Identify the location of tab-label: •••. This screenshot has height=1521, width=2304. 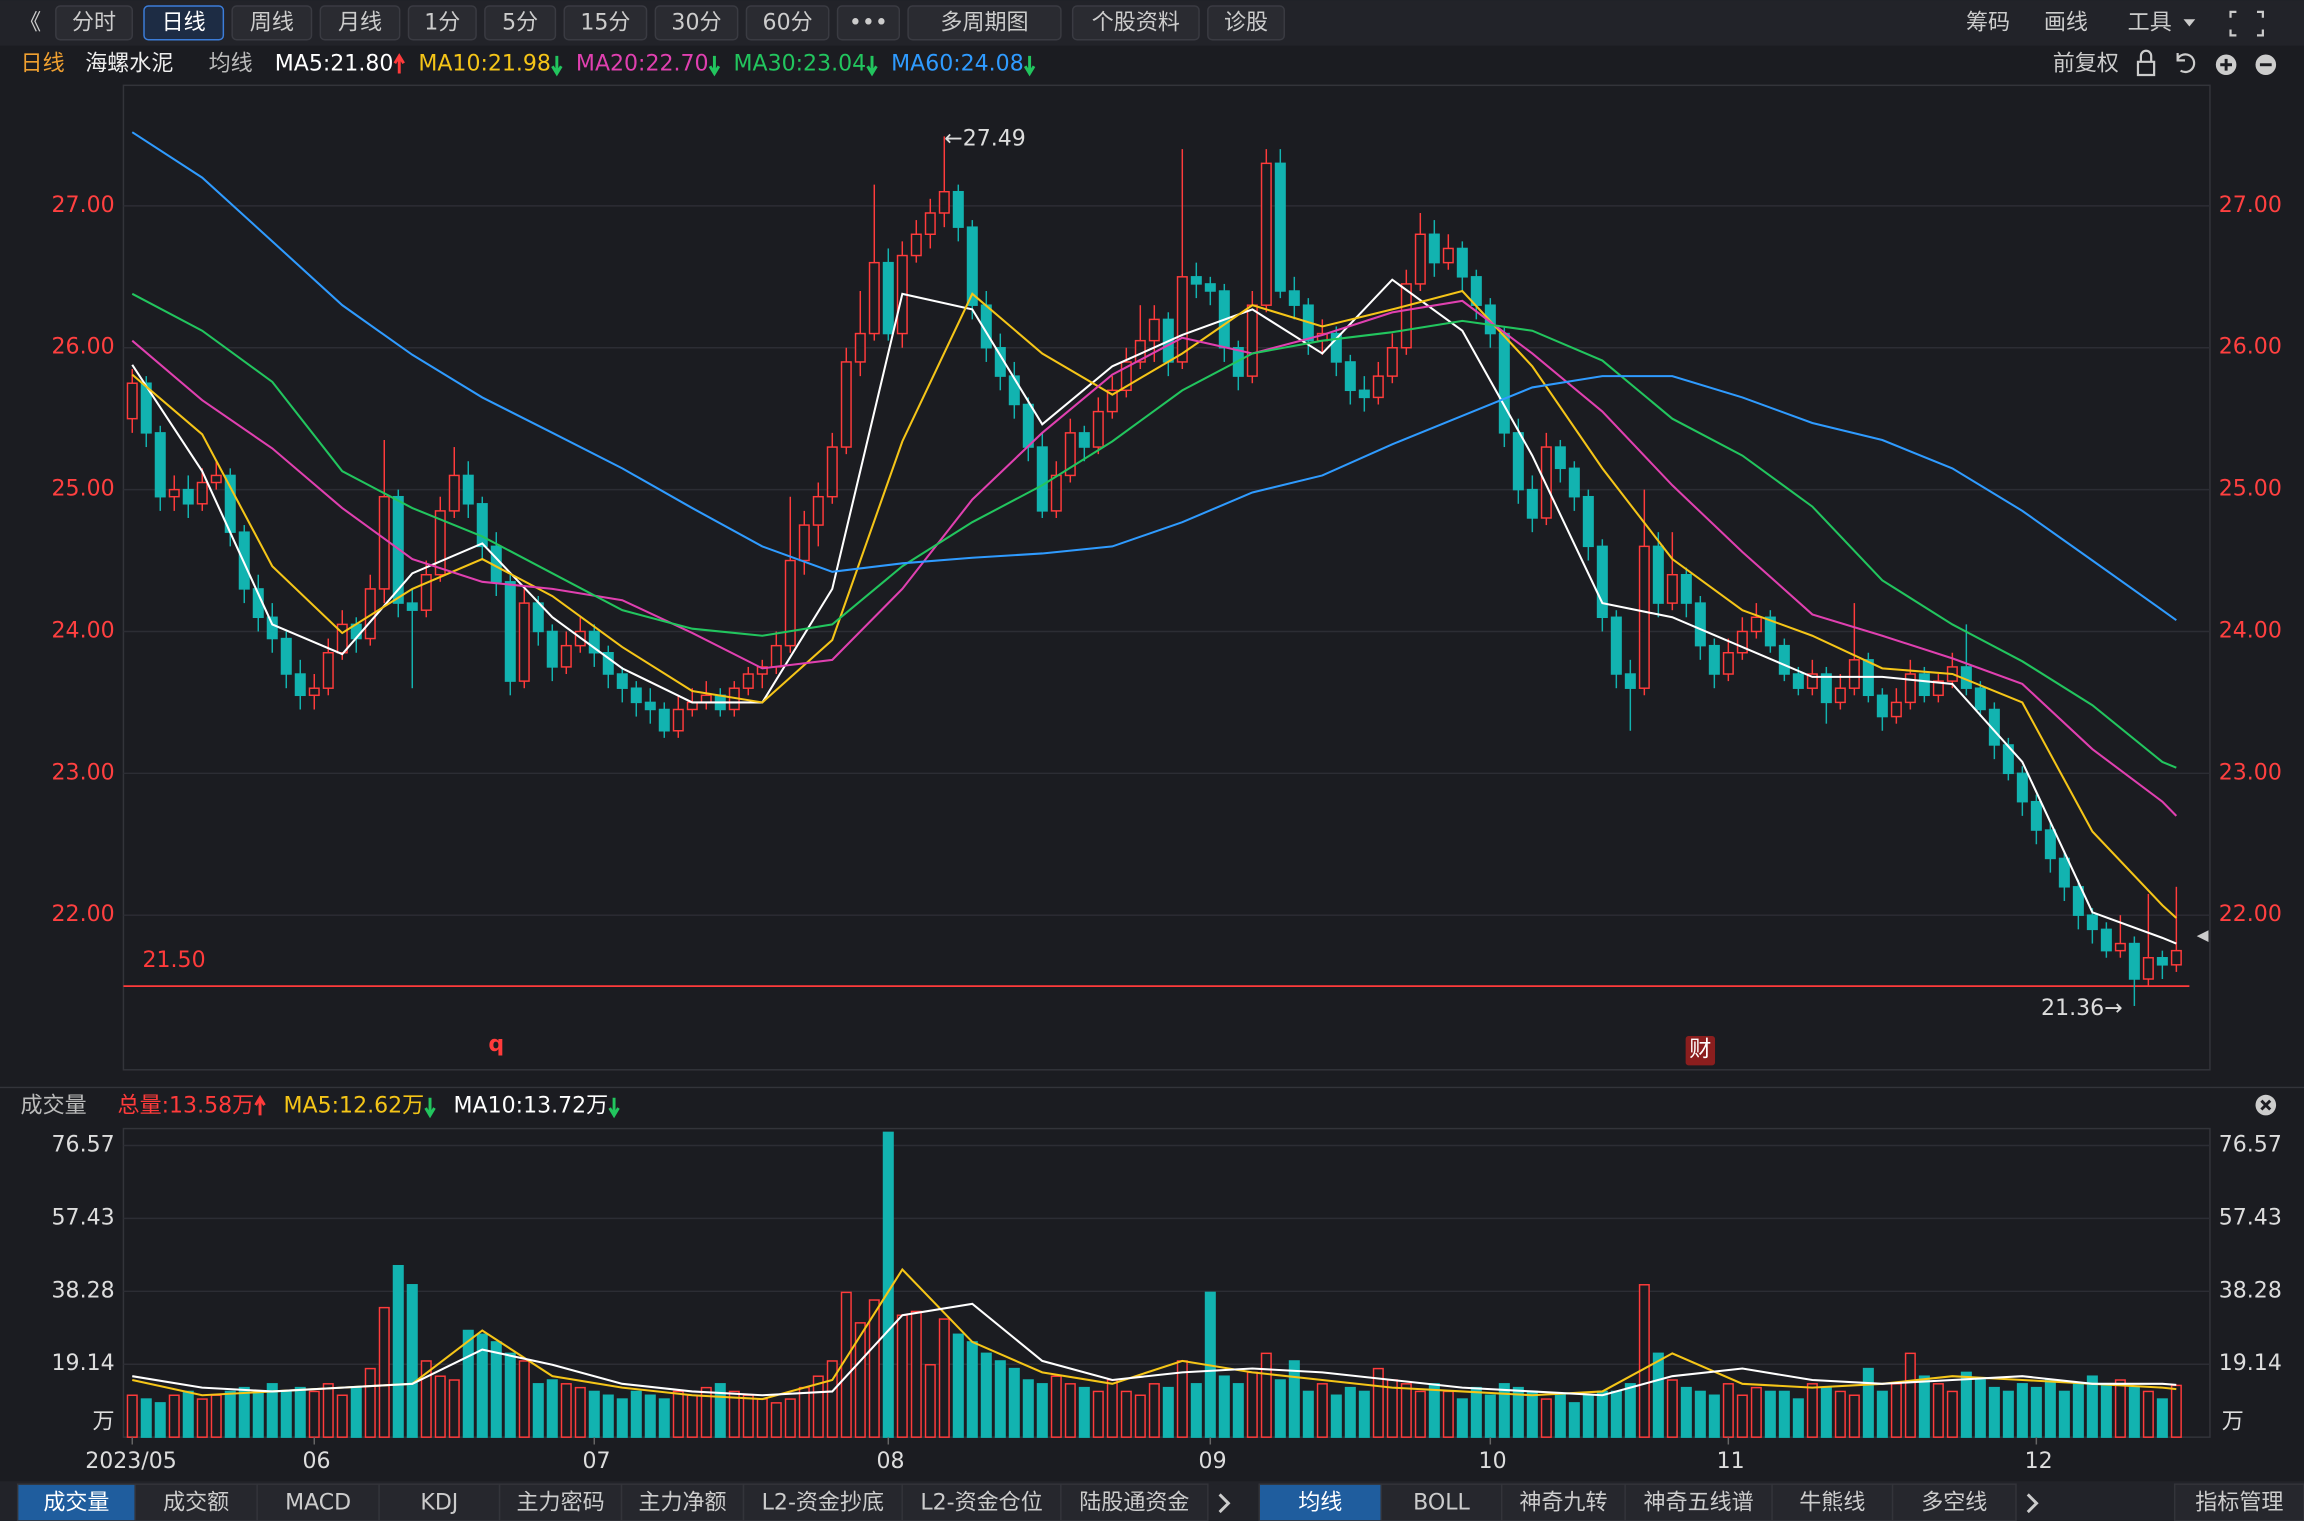
(868, 23).